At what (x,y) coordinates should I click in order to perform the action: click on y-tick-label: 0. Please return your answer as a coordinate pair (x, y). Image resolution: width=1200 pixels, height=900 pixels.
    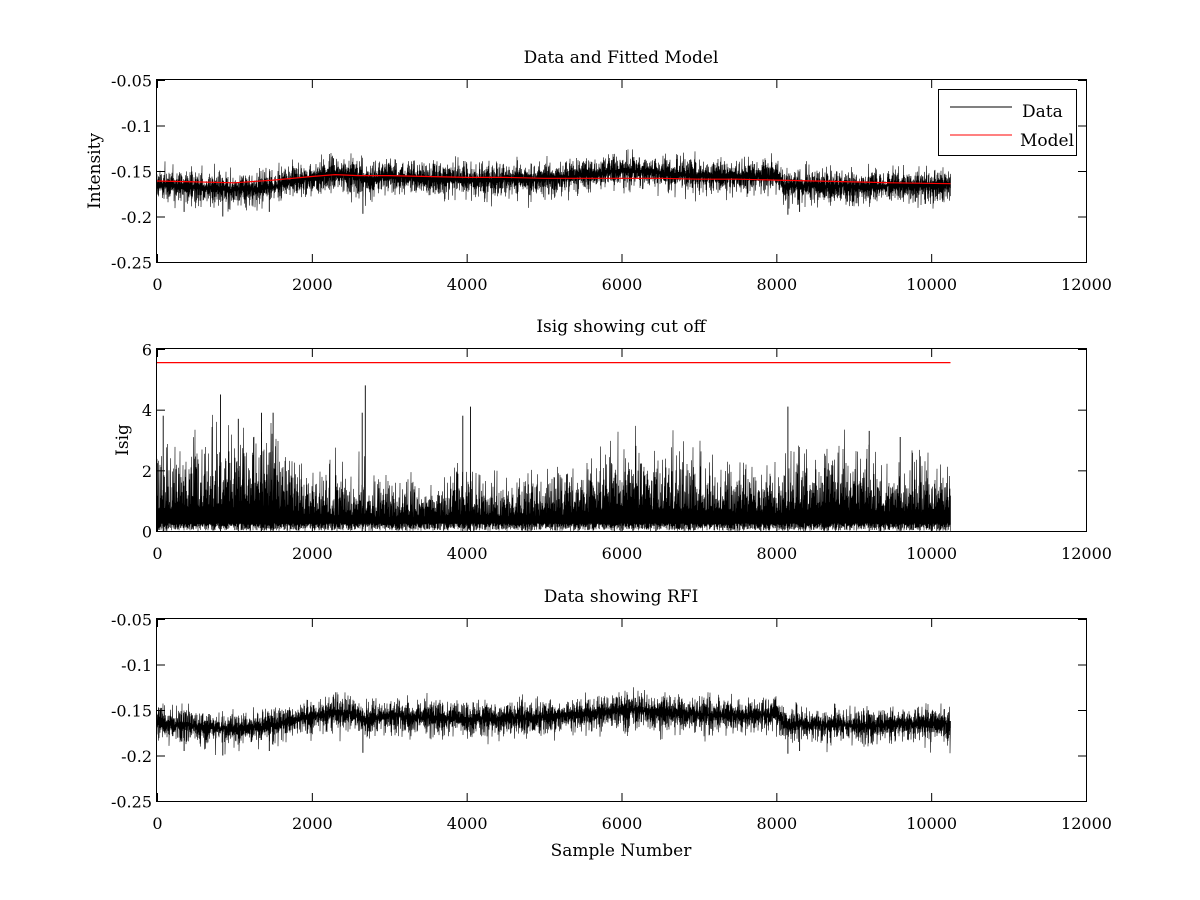
    Looking at the image, I should click on (147, 532).